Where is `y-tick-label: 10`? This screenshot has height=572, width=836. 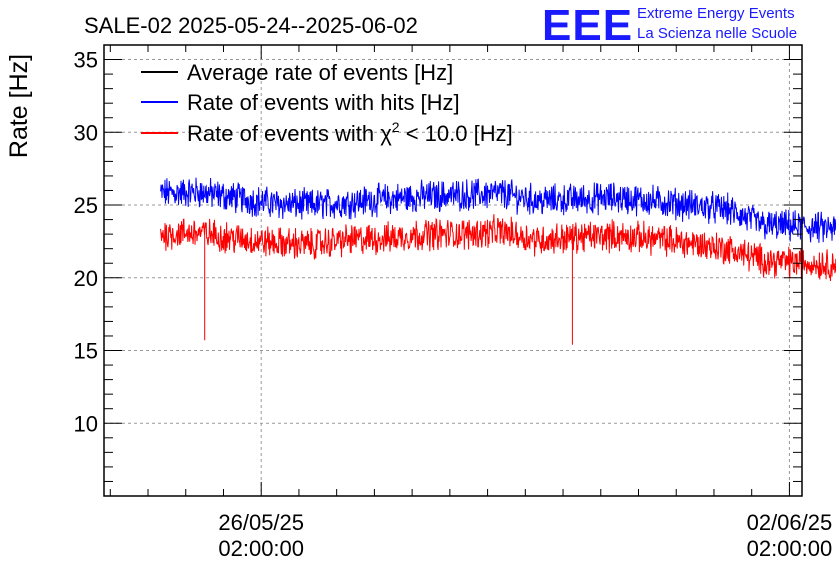
y-tick-label: 10 is located at coordinates (86, 423).